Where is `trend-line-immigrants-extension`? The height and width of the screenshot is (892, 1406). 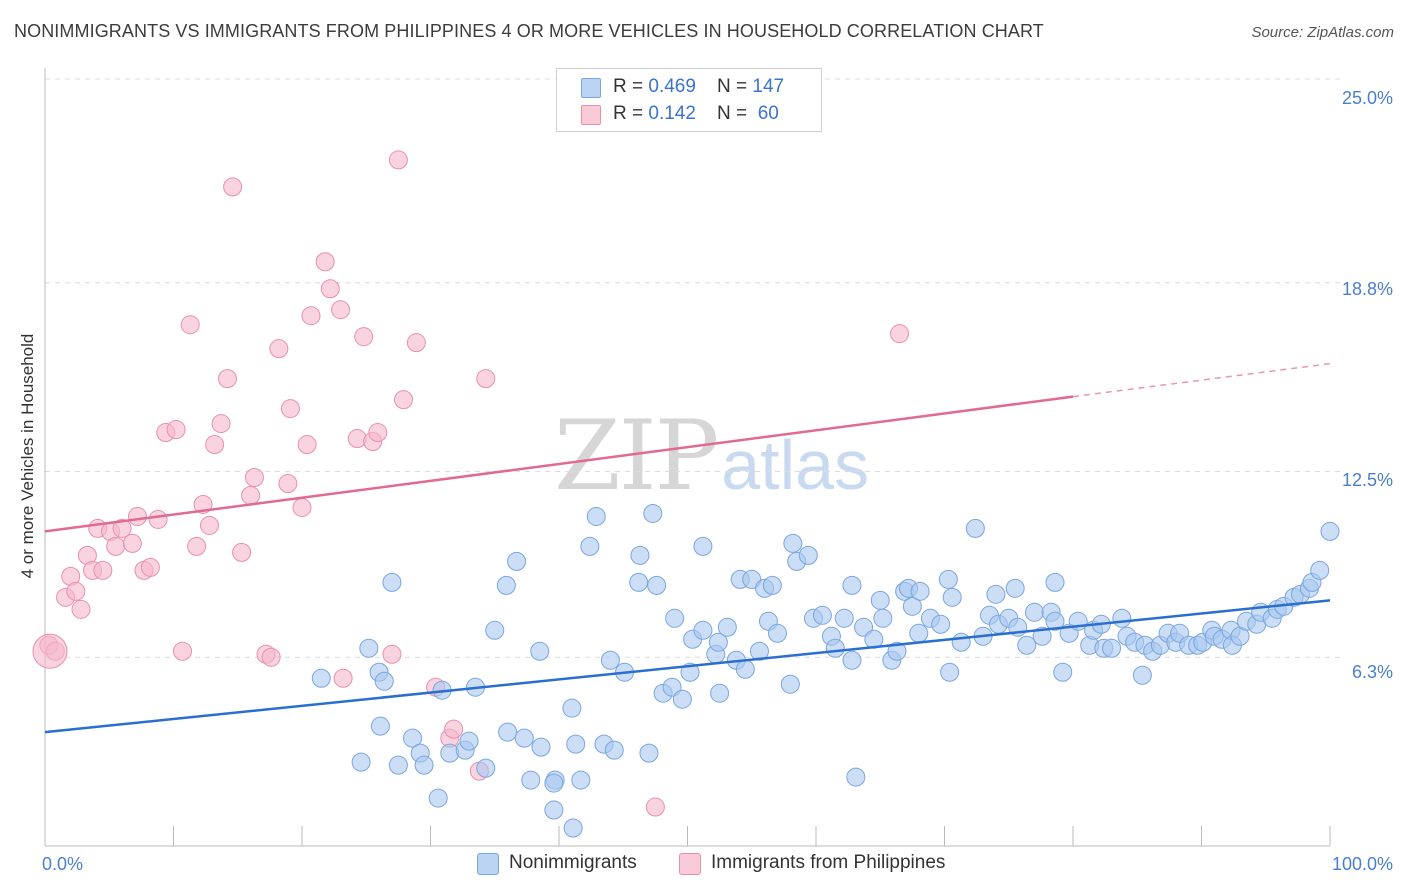
trend-line-immigrants-extension is located at coordinates (1201, 380).